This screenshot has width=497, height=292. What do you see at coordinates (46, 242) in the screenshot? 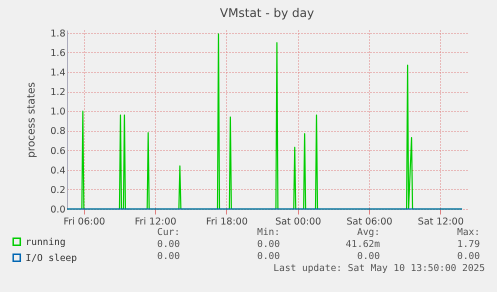
I see `legend-label: running` at bounding box center [46, 242].